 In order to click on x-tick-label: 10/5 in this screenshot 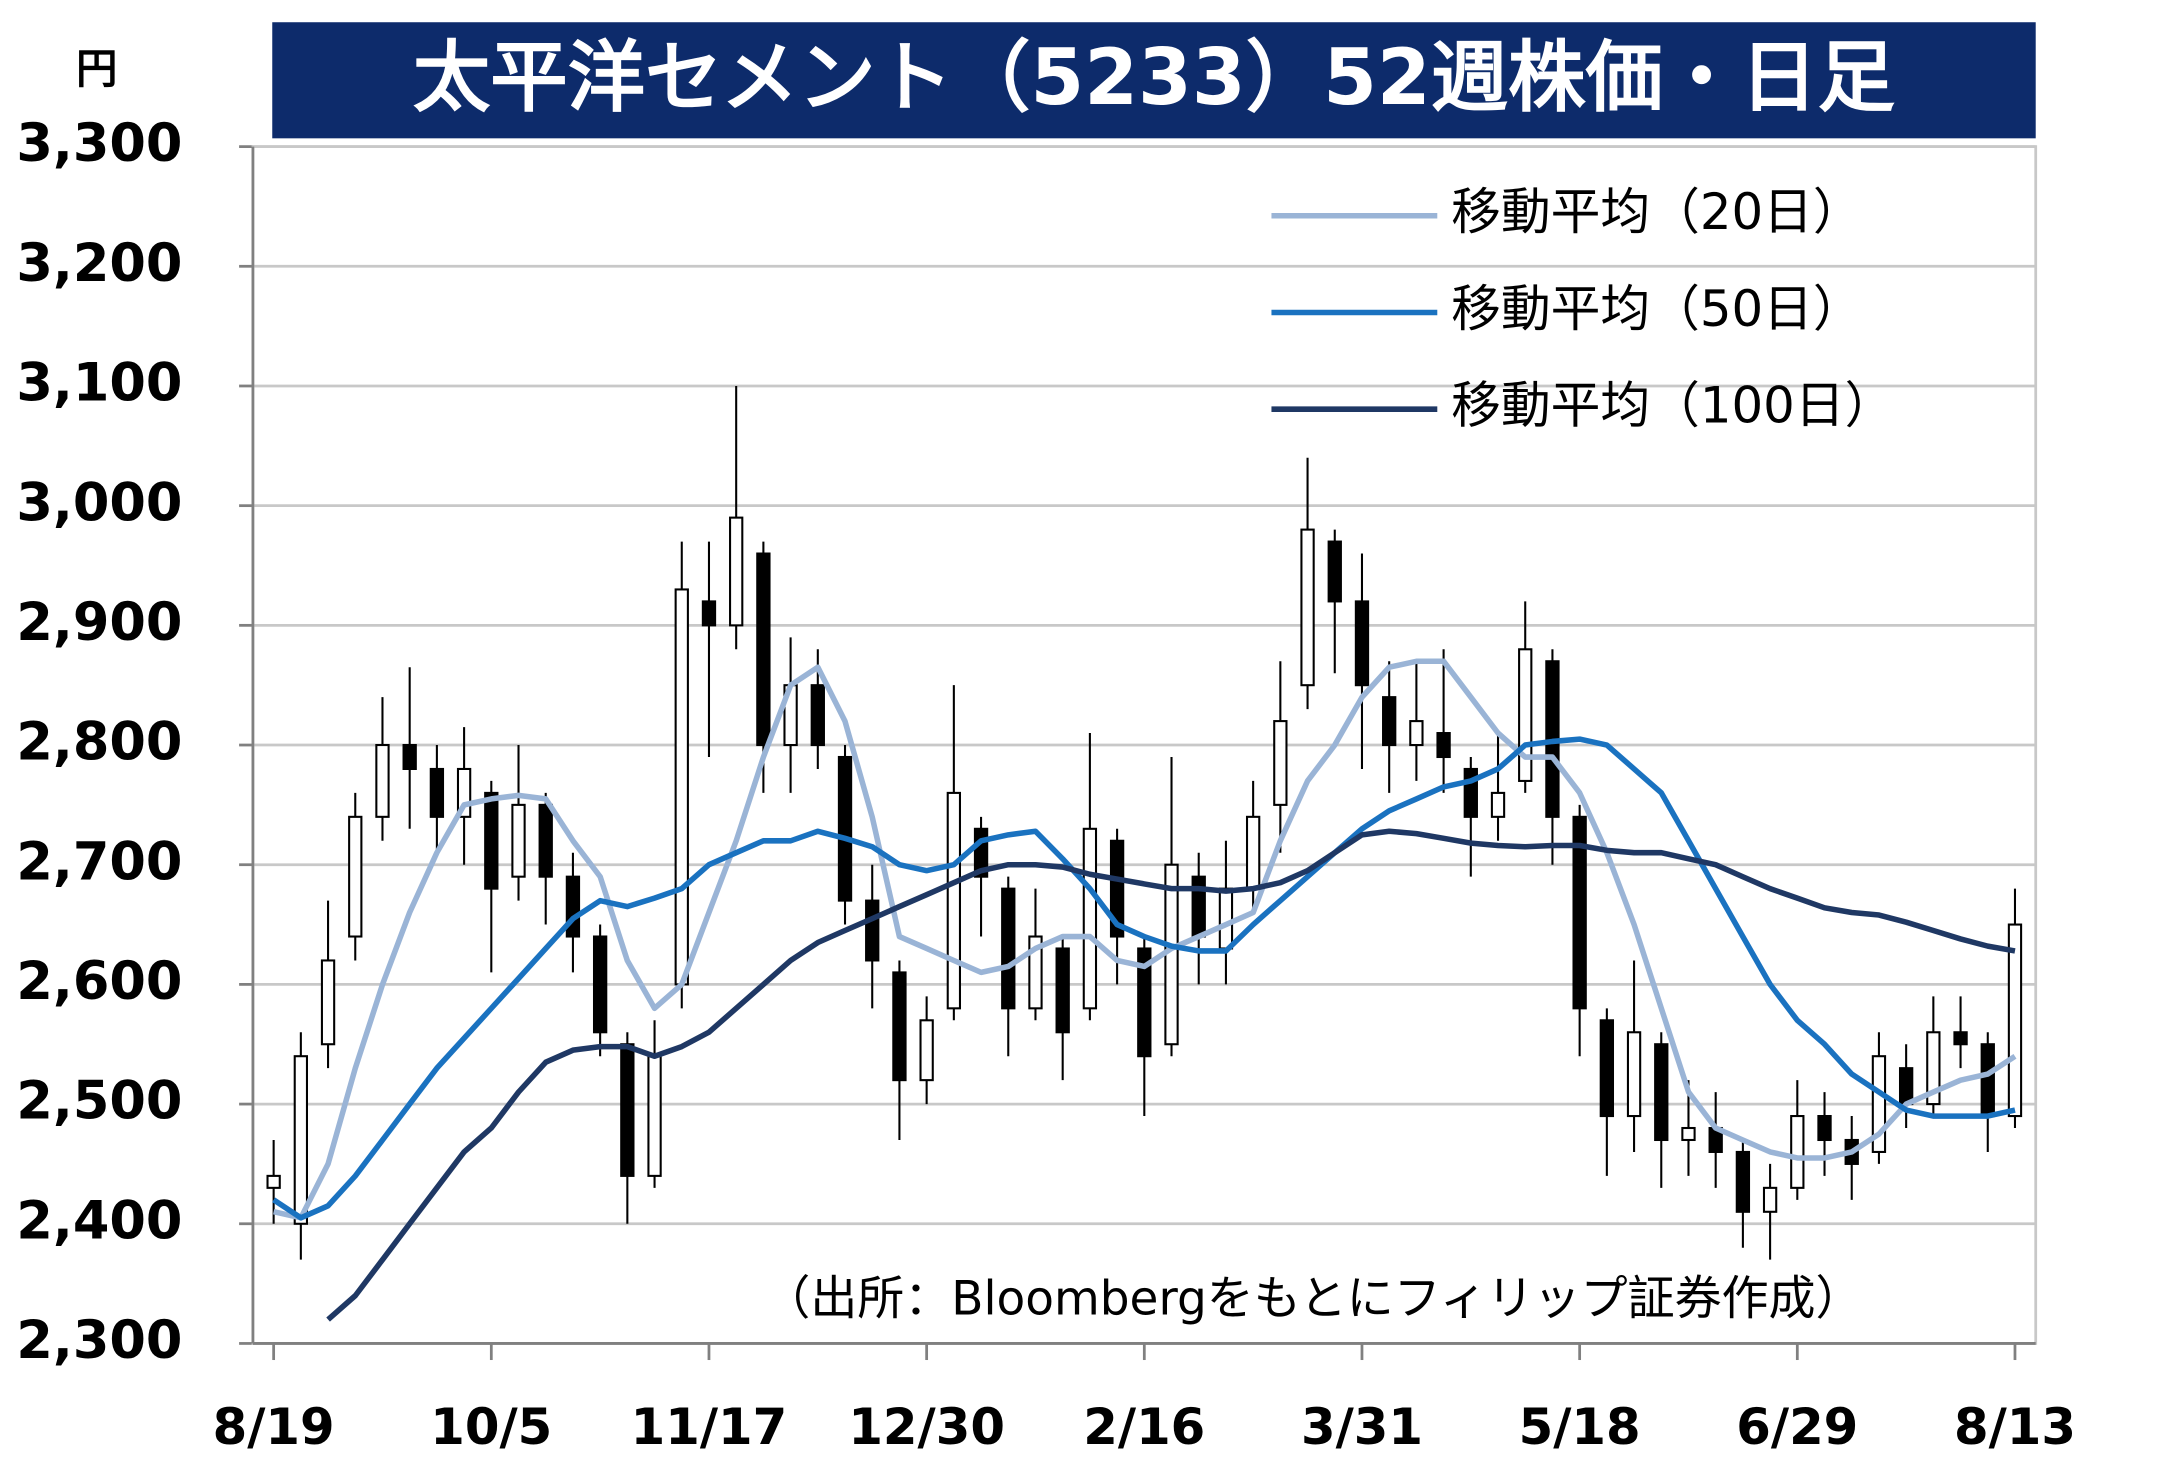, I will do `click(491, 1427)`.